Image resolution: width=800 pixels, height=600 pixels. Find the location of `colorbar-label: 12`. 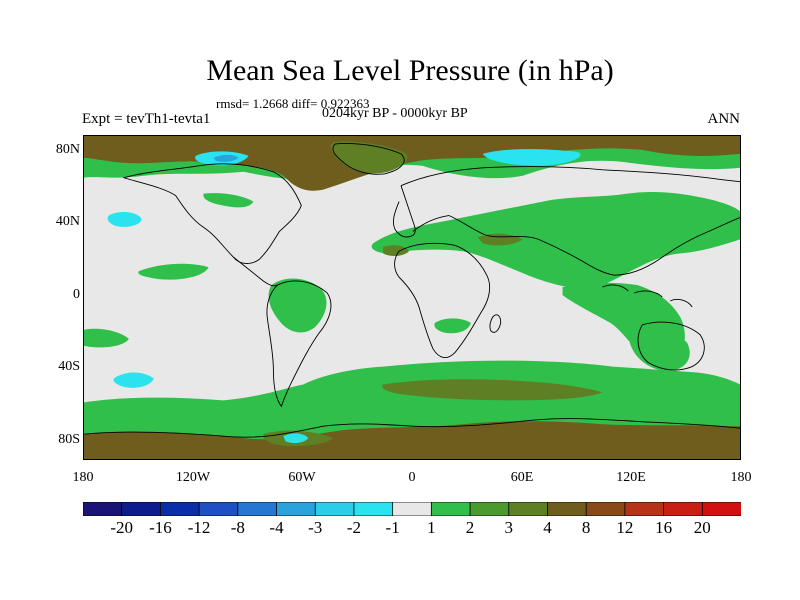

colorbar-label: 12 is located at coordinates (625, 527).